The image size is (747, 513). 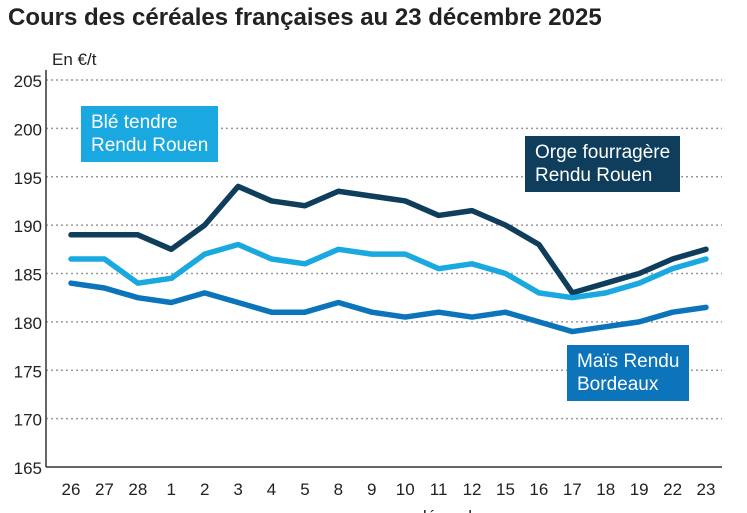 I want to click on x-tick-label: 28, so click(x=137, y=489).